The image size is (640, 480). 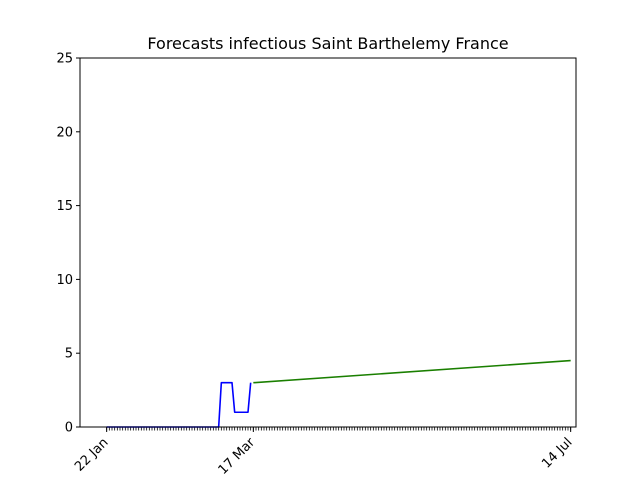 What do you see at coordinates (557, 453) in the screenshot?
I see `x-tick-label: 14 Jul` at bounding box center [557, 453].